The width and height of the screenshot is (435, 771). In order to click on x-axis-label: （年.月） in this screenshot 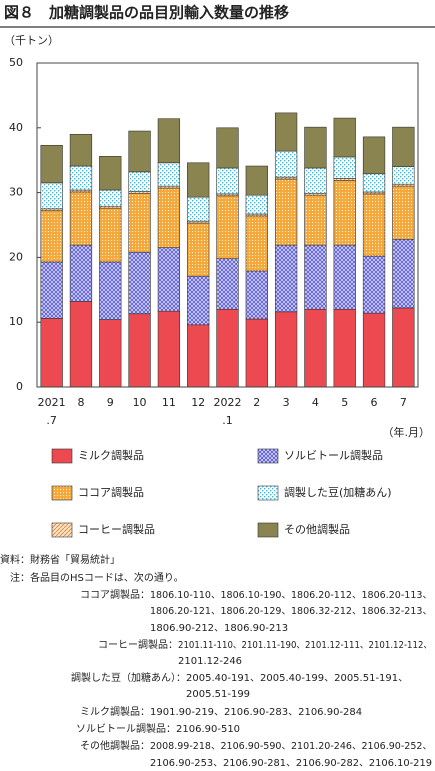, I will do `click(407, 432)`.